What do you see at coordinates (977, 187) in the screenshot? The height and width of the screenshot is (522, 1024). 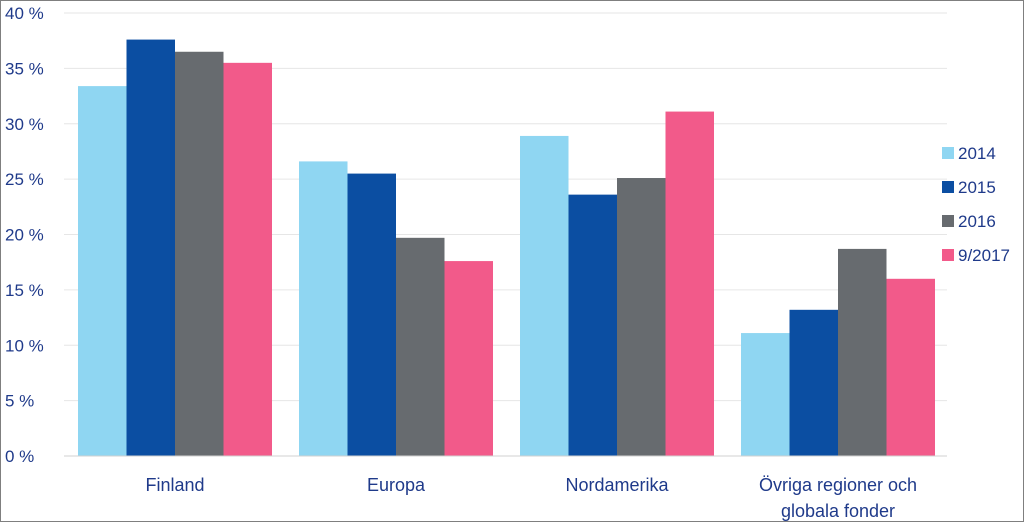 I see `legend-label: 2015` at bounding box center [977, 187].